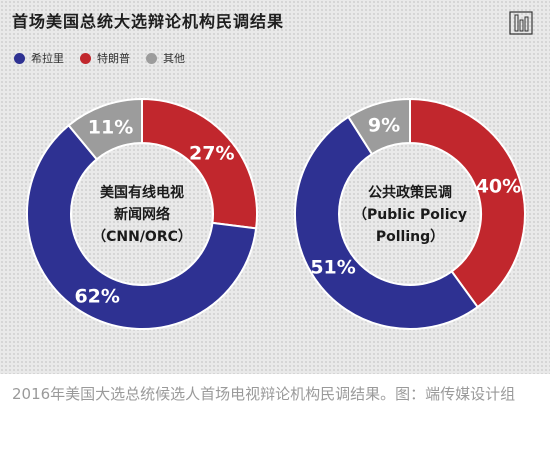 This screenshot has width=550, height=452. What do you see at coordinates (498, 186) in the screenshot?
I see `slice-value-label: 40%` at bounding box center [498, 186].